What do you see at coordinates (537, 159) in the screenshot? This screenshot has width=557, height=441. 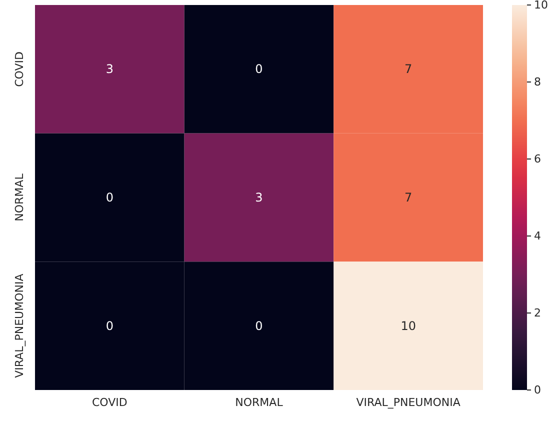 I see `color-bar-label: 6` at bounding box center [537, 159].